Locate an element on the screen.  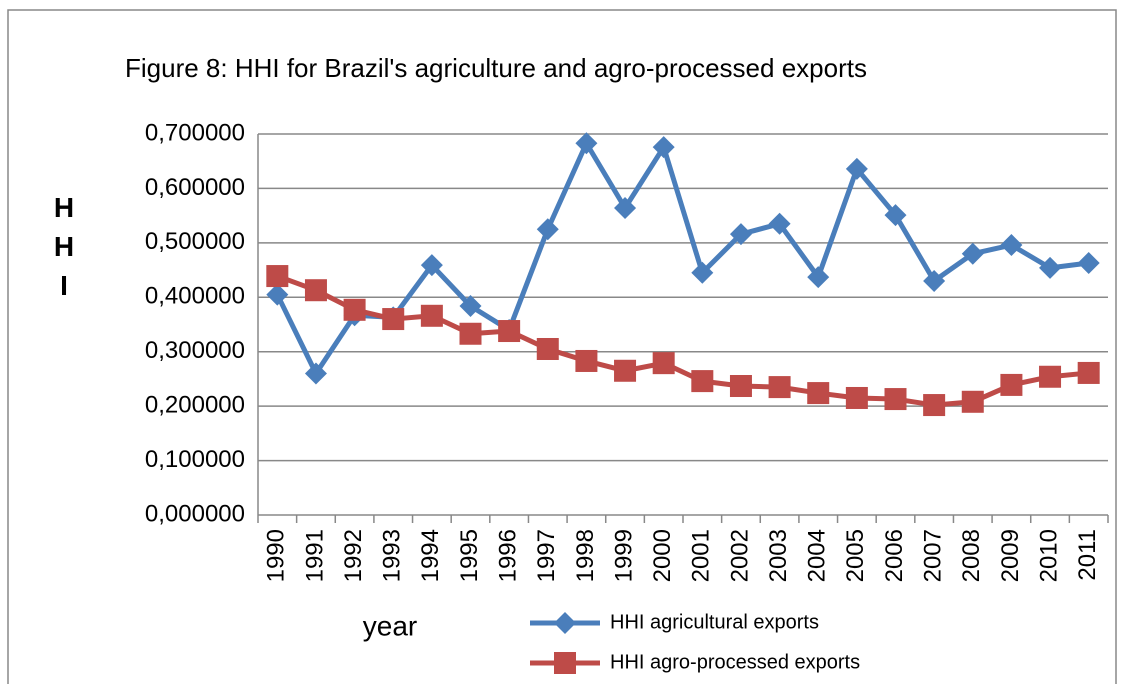
x-tick-label: 2006 is located at coordinates (894, 555).